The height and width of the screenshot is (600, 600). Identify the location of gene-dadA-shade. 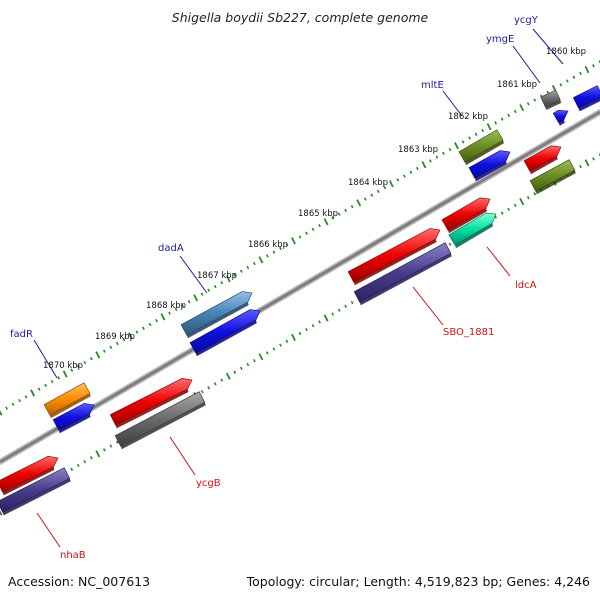
(217, 320).